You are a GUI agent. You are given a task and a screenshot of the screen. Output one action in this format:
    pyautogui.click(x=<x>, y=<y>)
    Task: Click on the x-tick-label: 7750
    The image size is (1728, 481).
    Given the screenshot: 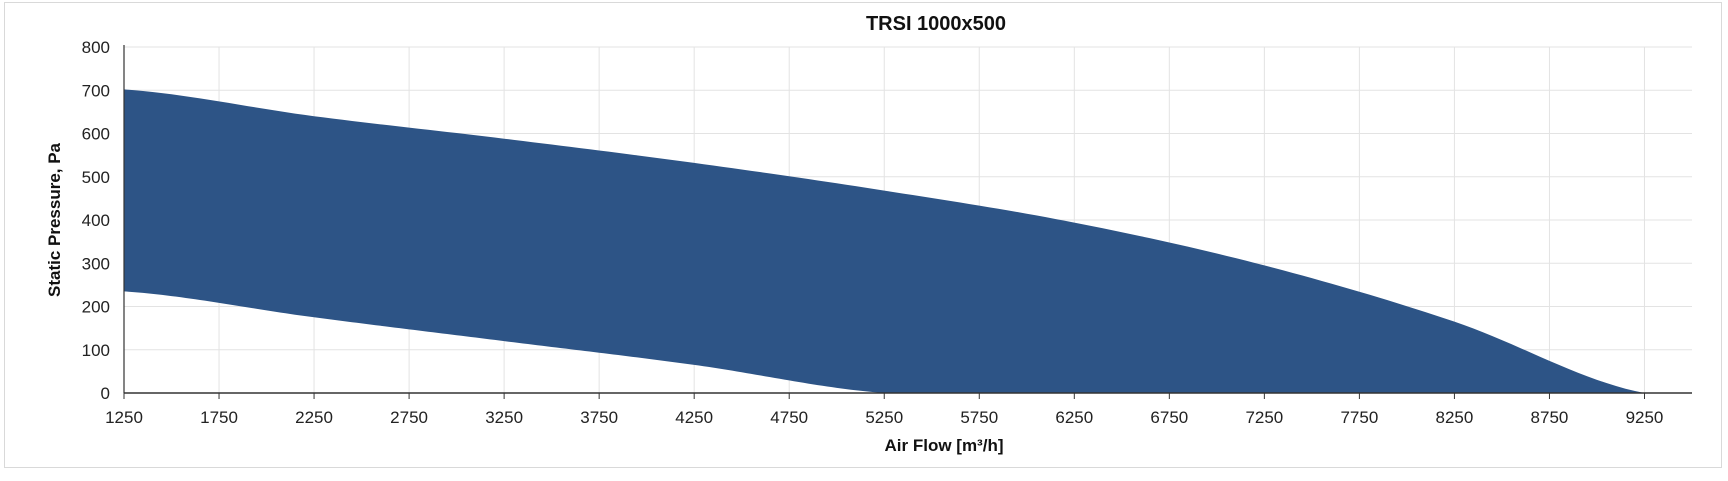 What is the action you would take?
    pyautogui.click(x=1359, y=417)
    